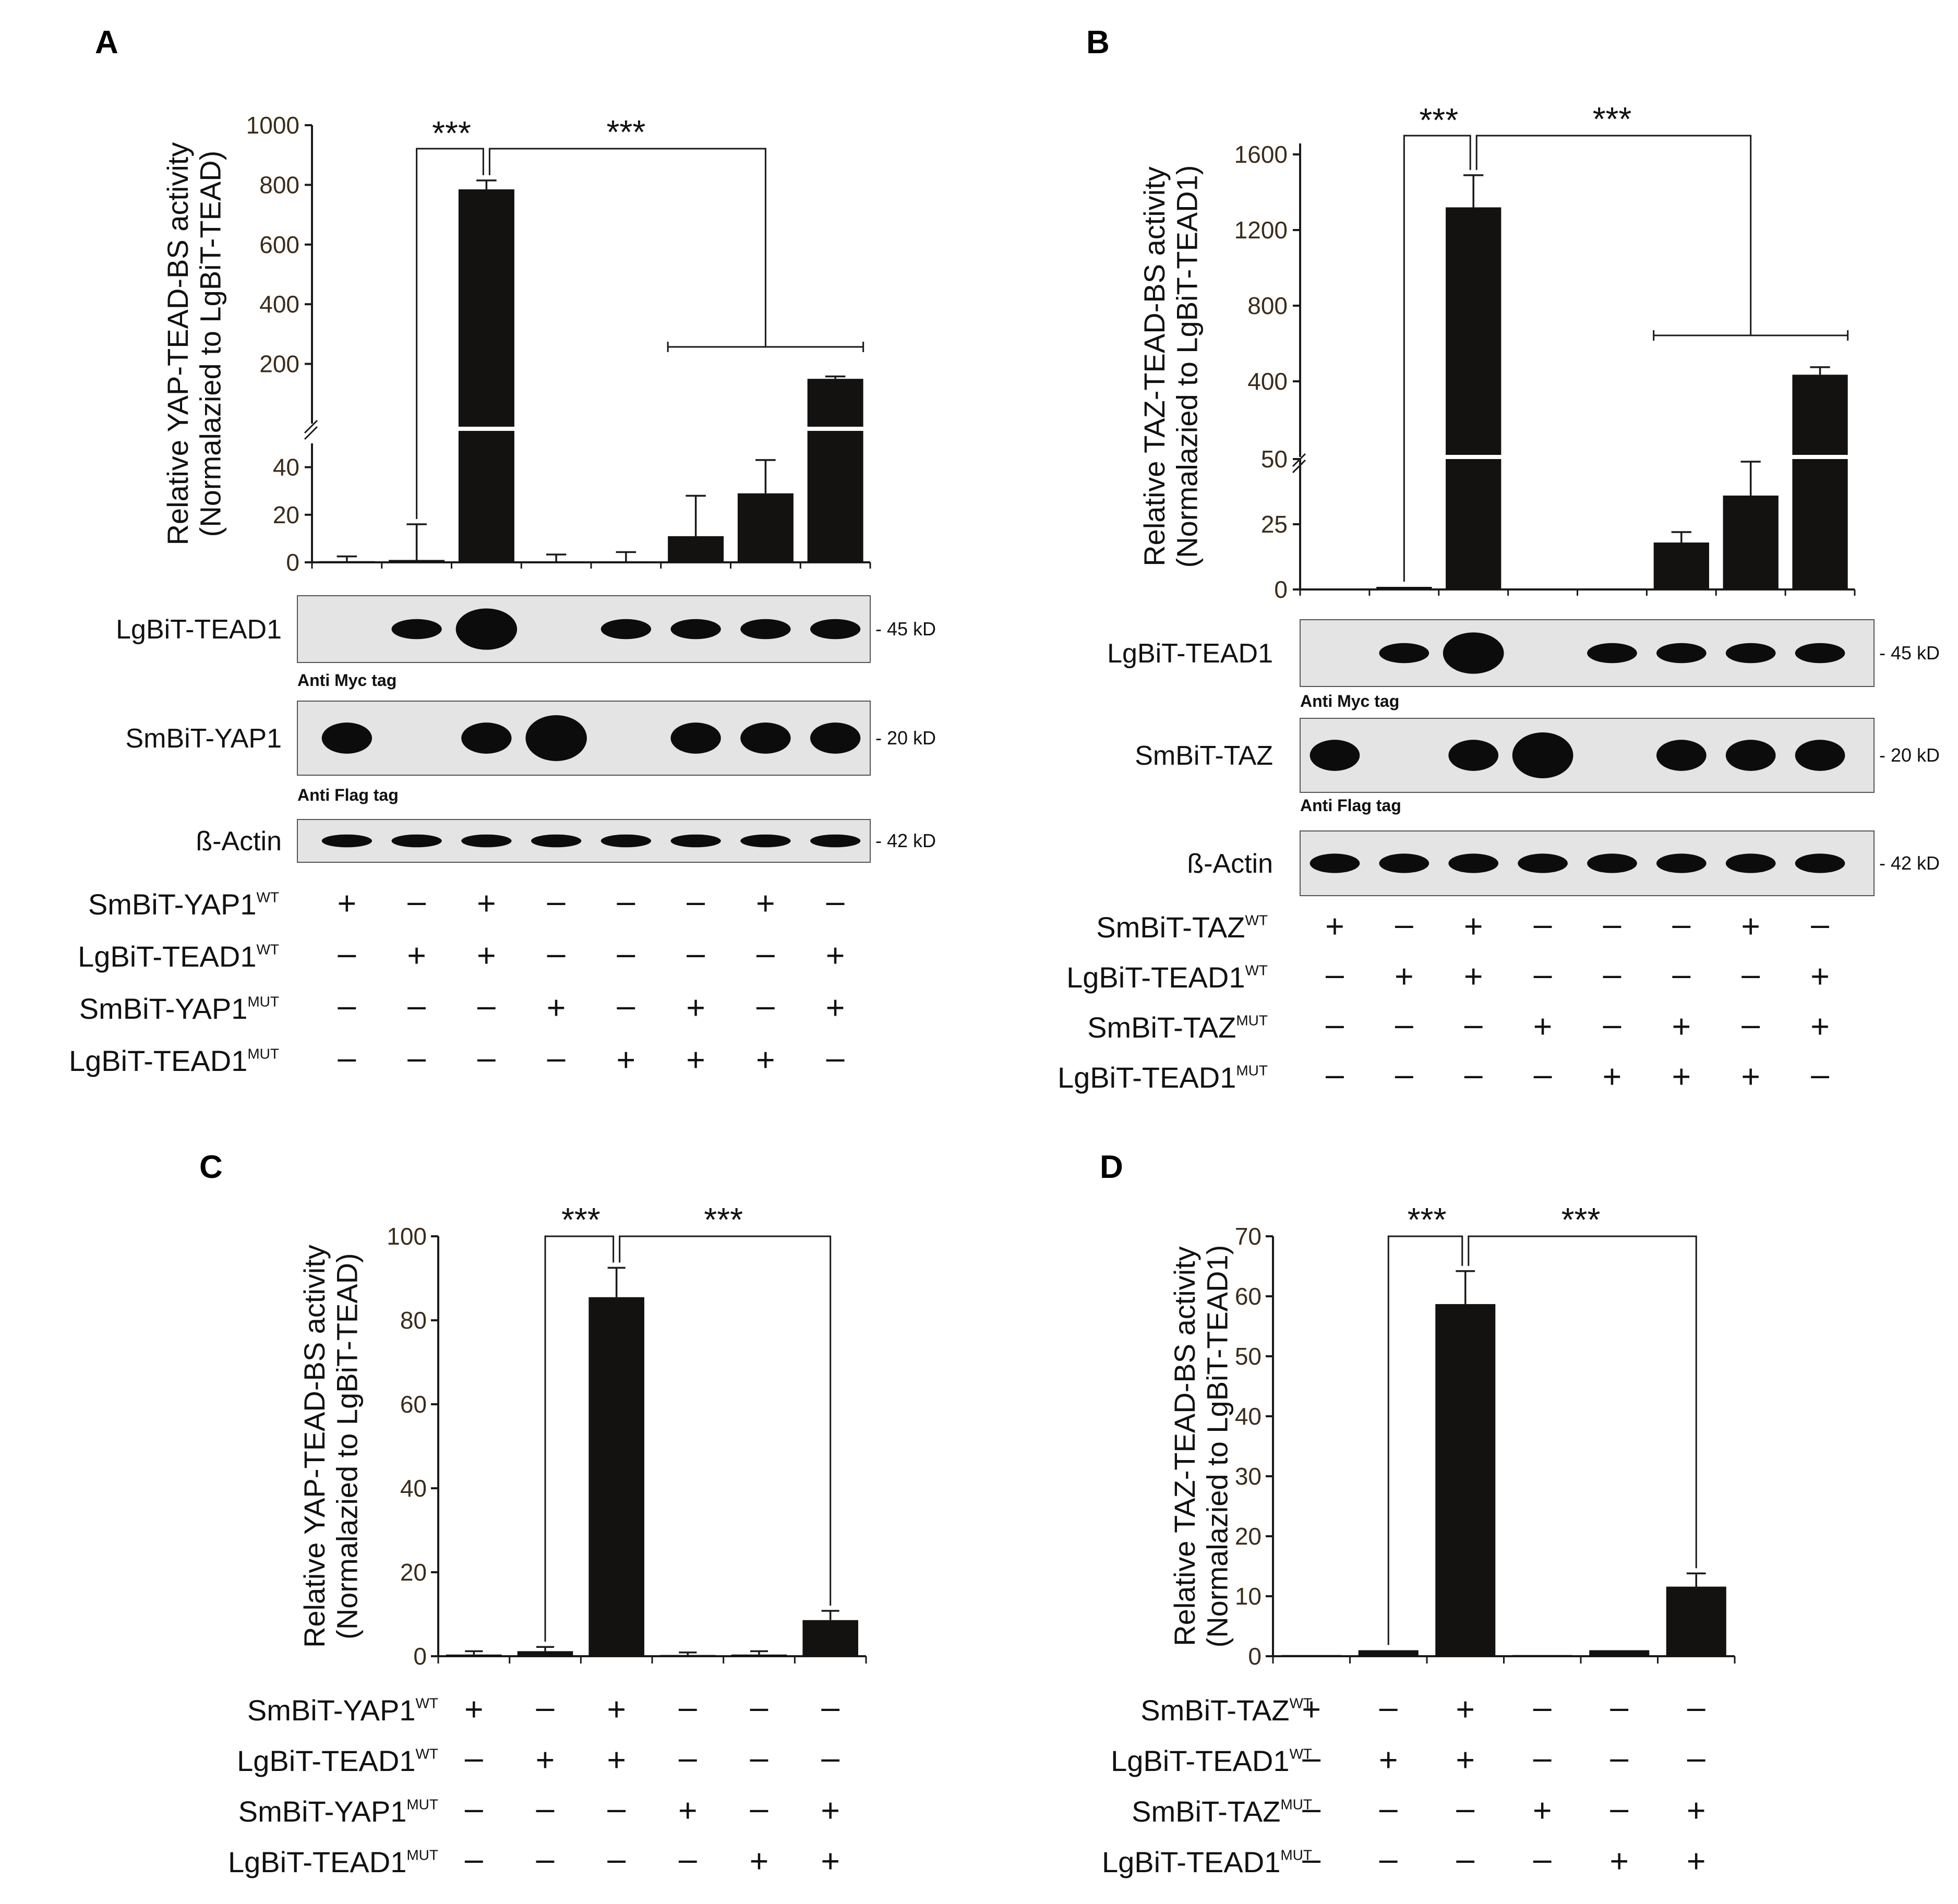 The width and height of the screenshot is (1958, 1904). I want to click on y-tick-label: 200, so click(279, 364).